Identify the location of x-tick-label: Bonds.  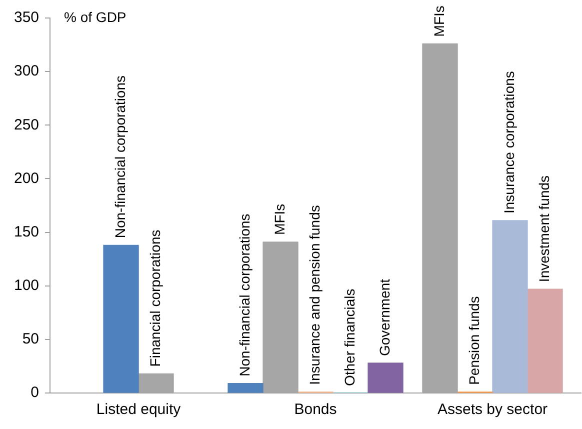
(315, 409).